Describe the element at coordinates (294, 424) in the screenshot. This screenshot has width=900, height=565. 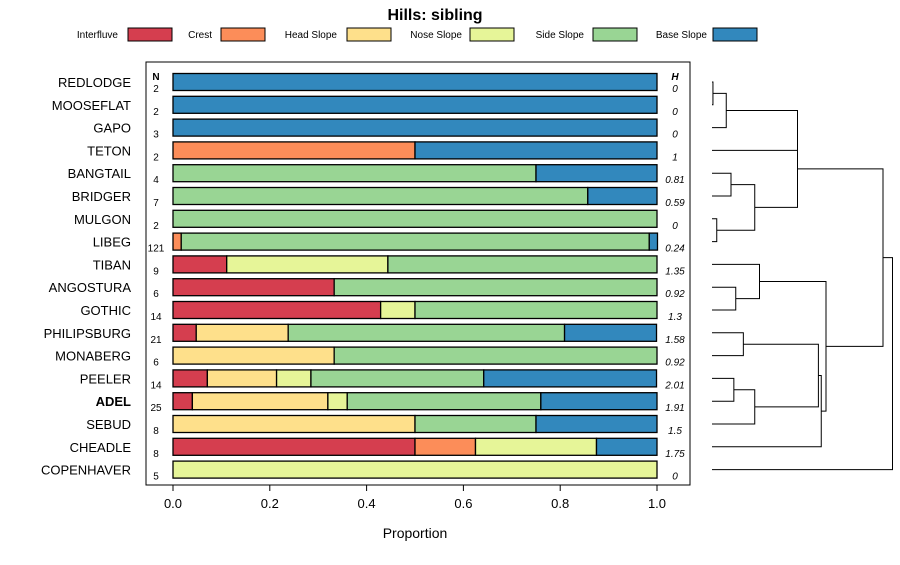
I see `bar-segment-sebud-head-slope` at that location.